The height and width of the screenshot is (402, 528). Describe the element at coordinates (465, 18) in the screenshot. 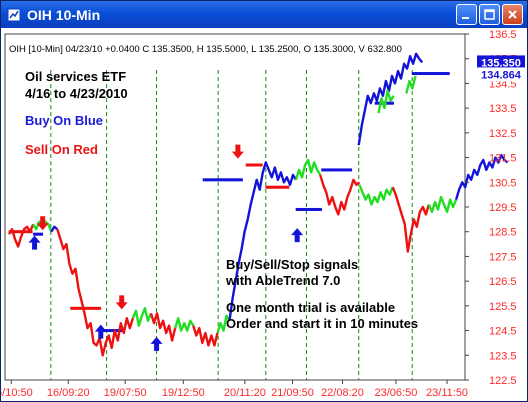

I see `minimize-icon` at that location.